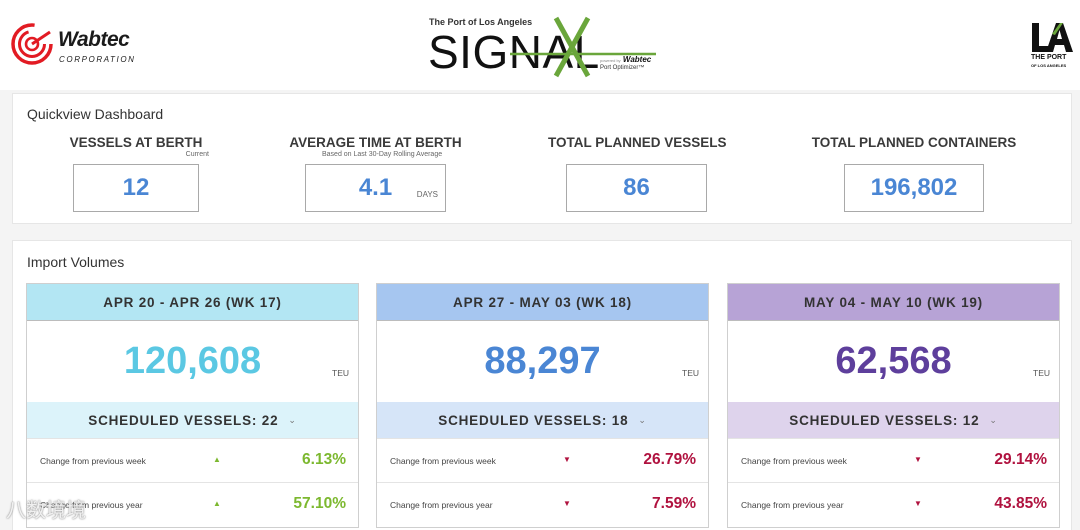 The height and width of the screenshot is (530, 1080). I want to click on change-row-week: Change from previous week ▼ 26.79%, so click(542, 460).